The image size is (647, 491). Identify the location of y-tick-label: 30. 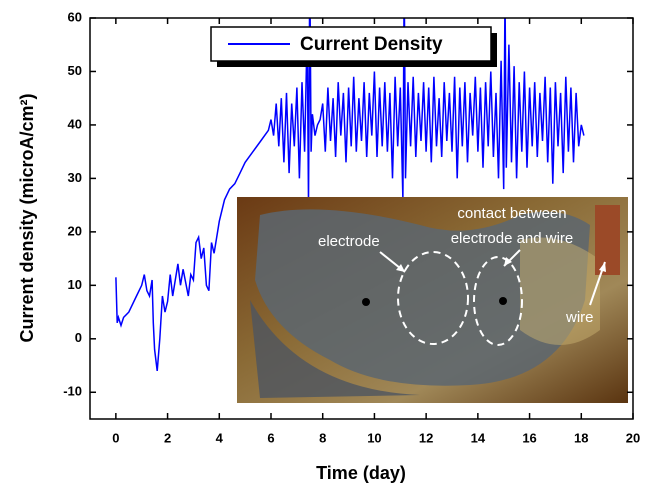
(75, 177).